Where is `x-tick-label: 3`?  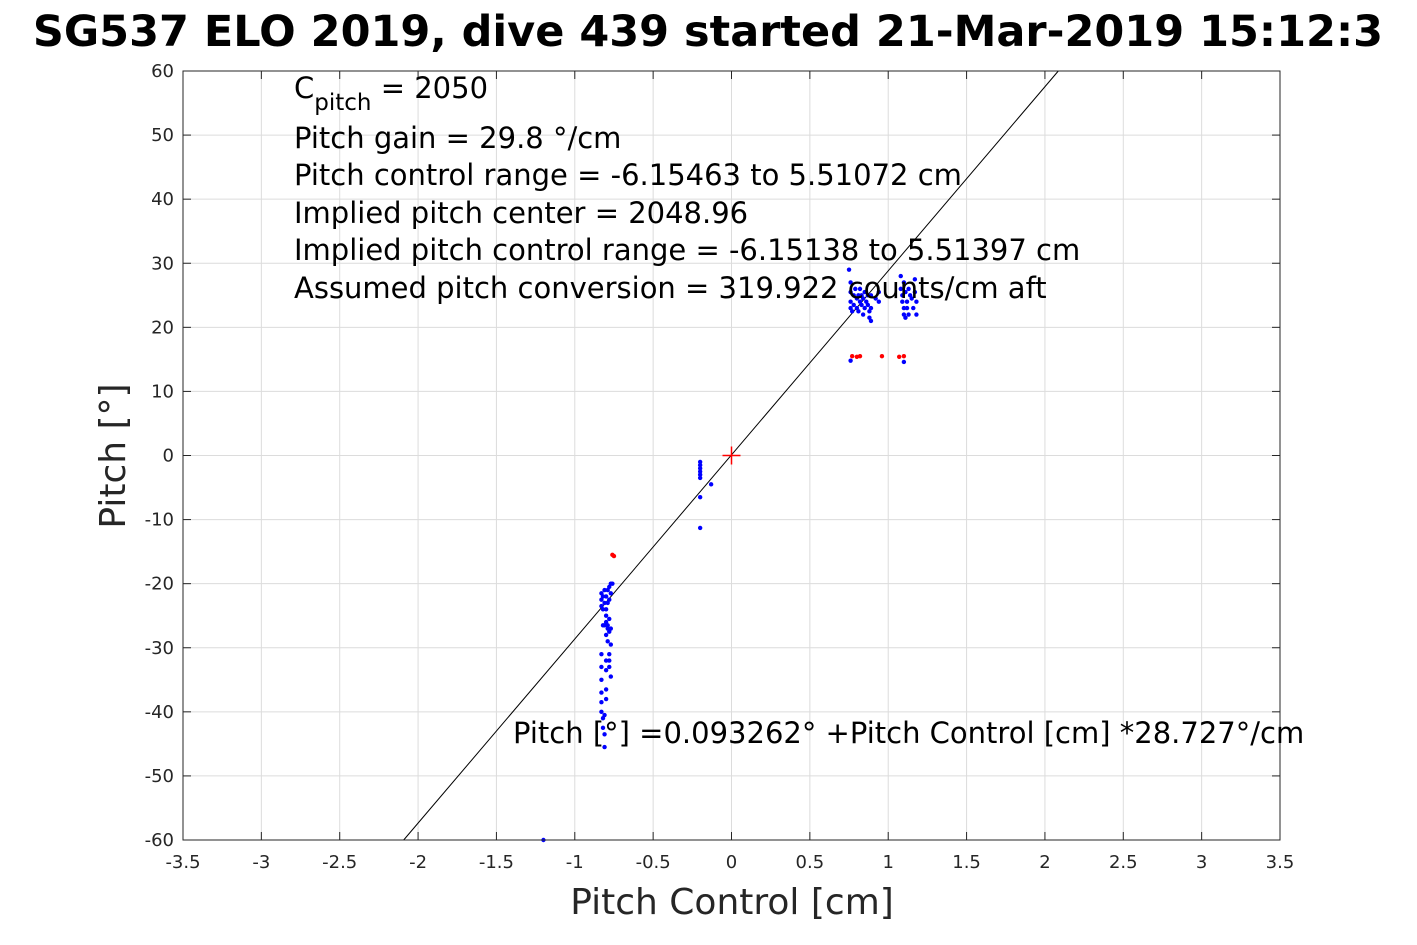
x-tick-label: 3 is located at coordinates (1201, 862).